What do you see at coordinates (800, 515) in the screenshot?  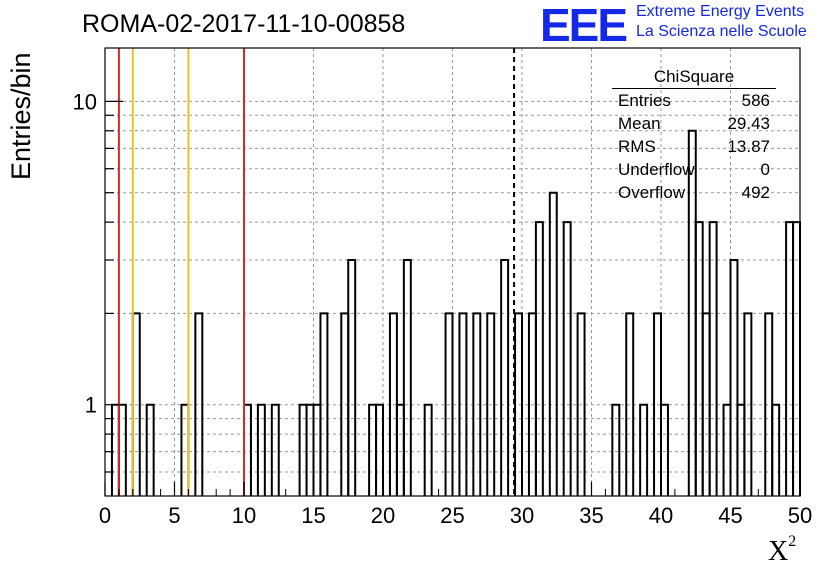 I see `x-tick-label: 50` at bounding box center [800, 515].